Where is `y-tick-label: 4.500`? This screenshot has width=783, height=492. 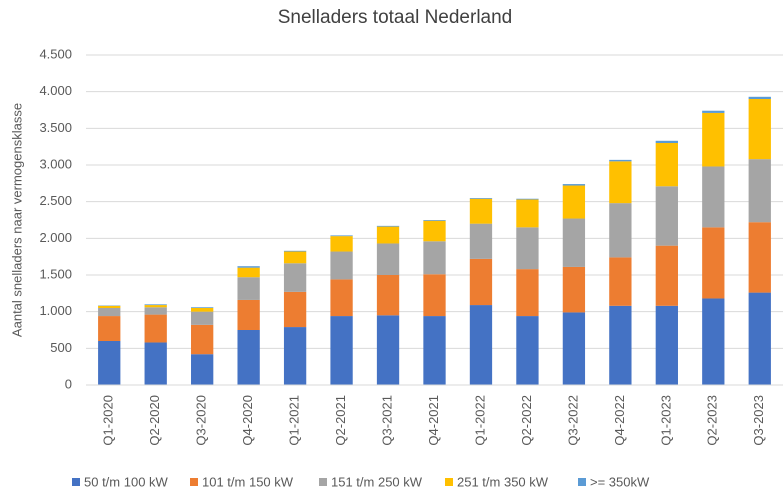 y-tick-label: 4.500 is located at coordinates (55, 53).